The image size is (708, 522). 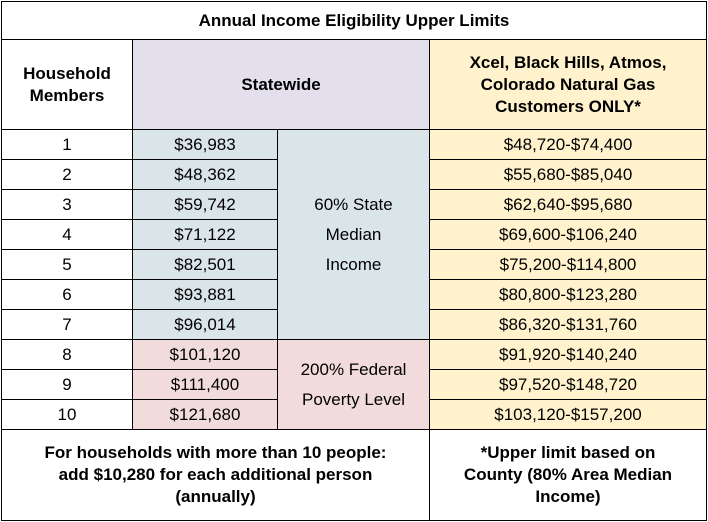 I want to click on statewide-limit-cell: $48,362, so click(x=205, y=174).